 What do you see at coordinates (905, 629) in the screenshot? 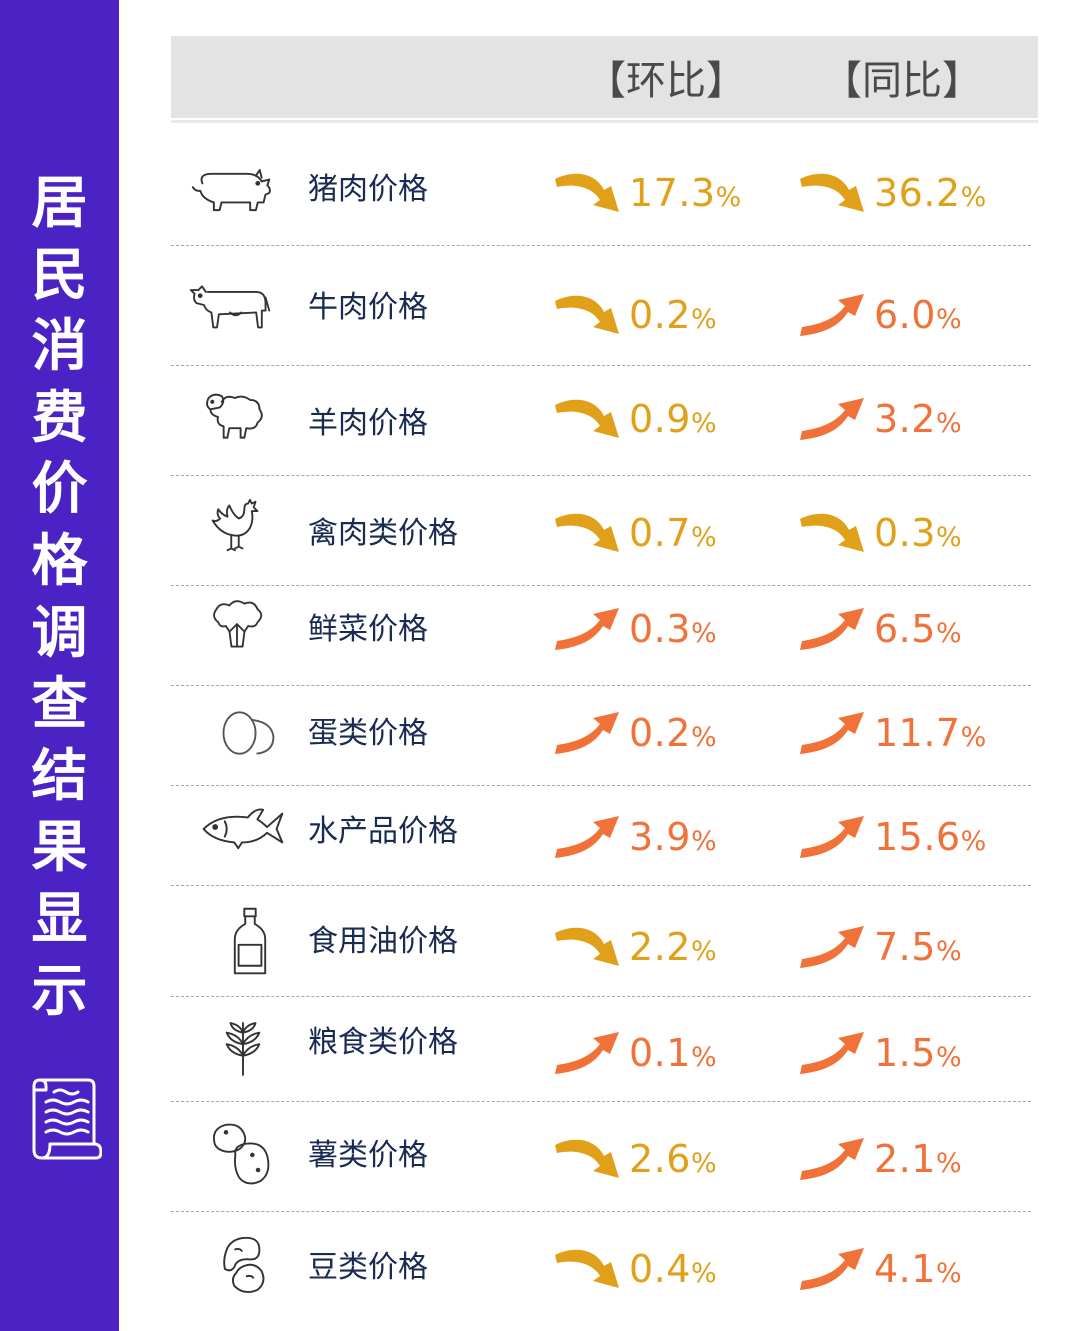
I see `value-number: 6.5` at bounding box center [905, 629].